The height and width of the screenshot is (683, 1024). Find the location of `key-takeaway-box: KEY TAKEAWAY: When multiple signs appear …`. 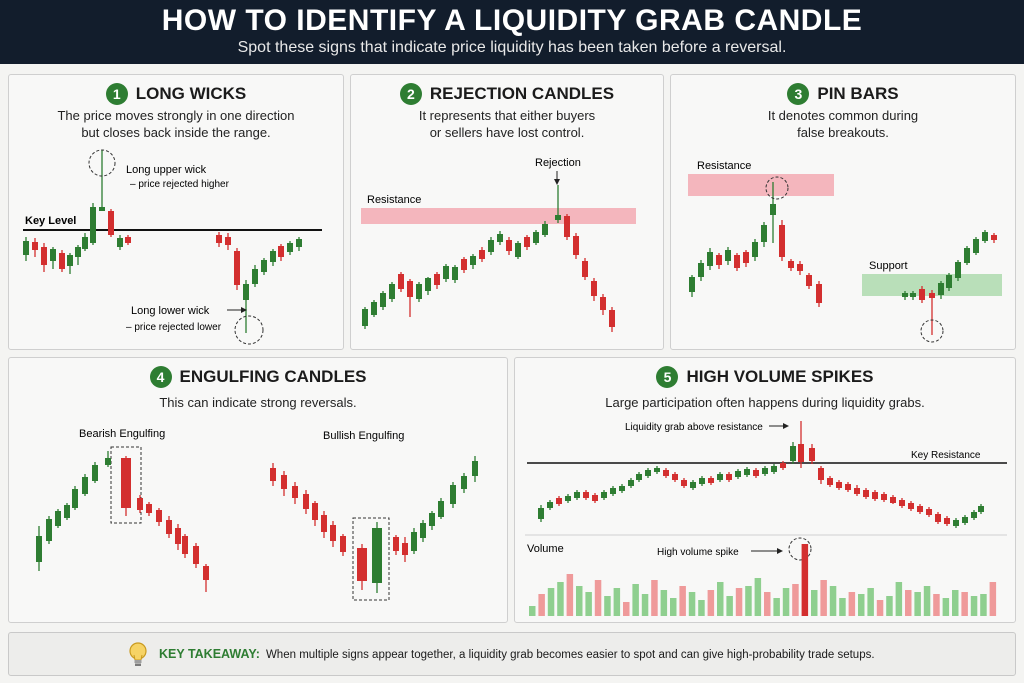

key-takeaway-box: KEY TAKEAWAY: When multiple signs appear … is located at coordinates (512, 654).